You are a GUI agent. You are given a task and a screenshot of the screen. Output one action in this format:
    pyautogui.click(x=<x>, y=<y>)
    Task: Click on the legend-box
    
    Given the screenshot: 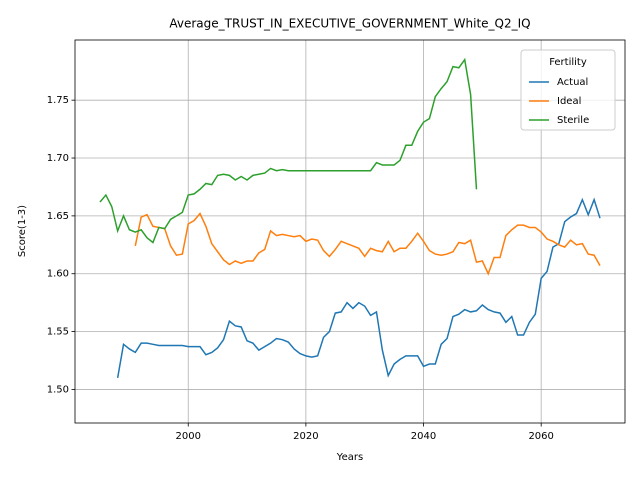 What is the action you would take?
    pyautogui.click(x=568, y=90)
    